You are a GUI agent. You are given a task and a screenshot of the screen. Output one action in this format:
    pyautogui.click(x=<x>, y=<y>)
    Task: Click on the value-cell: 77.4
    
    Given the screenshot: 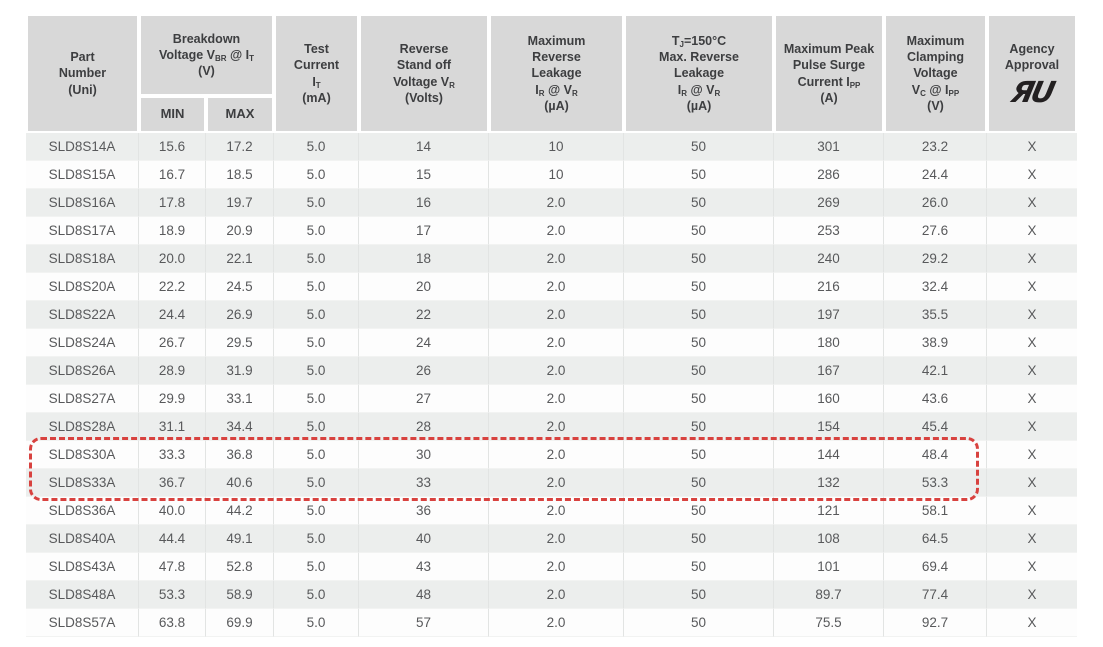 What is the action you would take?
    pyautogui.click(x=935, y=595)
    